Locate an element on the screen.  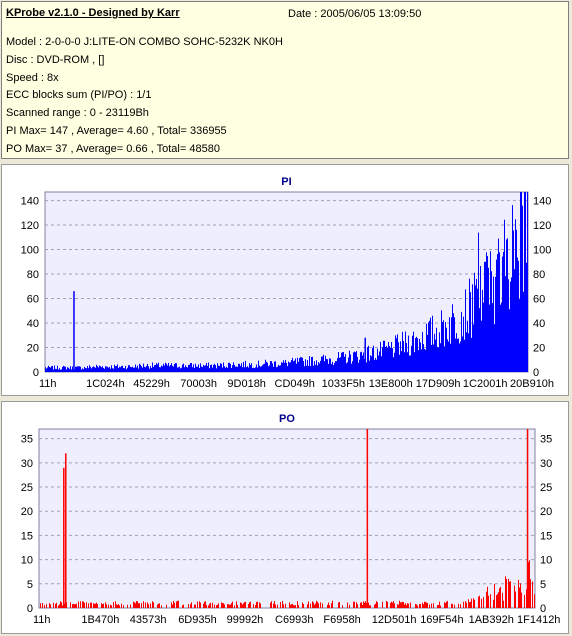
y-tick-label-left: 140 is located at coordinates (30, 202).